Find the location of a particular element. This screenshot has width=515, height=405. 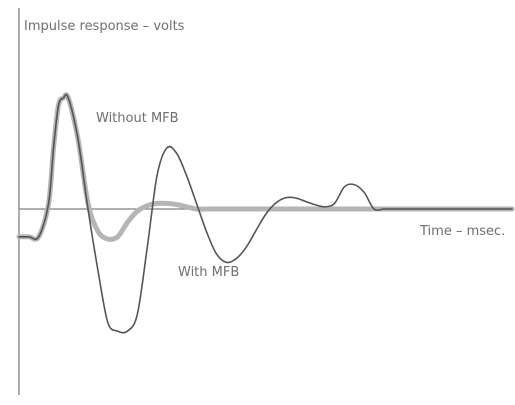

annotation-with-mfb: With MFB is located at coordinates (208, 272).